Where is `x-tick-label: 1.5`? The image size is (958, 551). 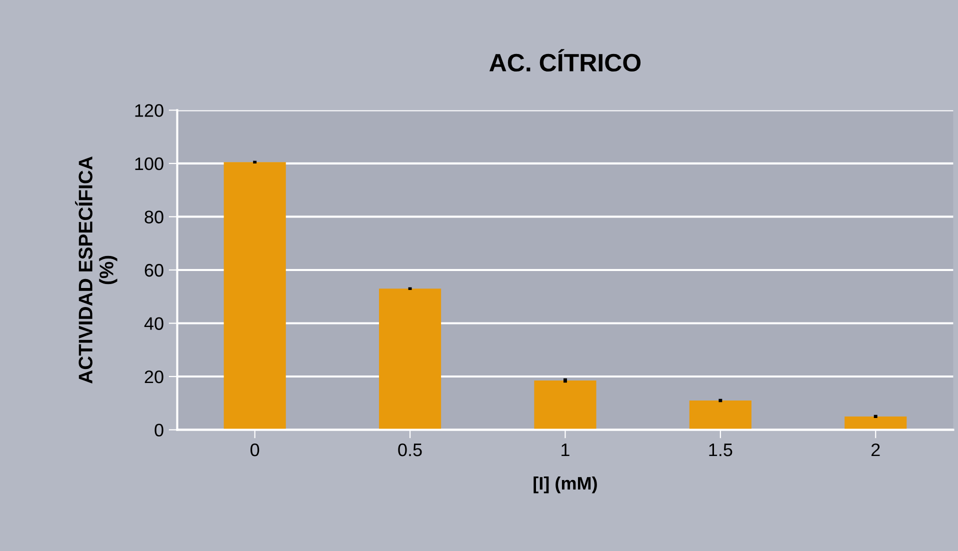 x-tick-label: 1.5 is located at coordinates (720, 450).